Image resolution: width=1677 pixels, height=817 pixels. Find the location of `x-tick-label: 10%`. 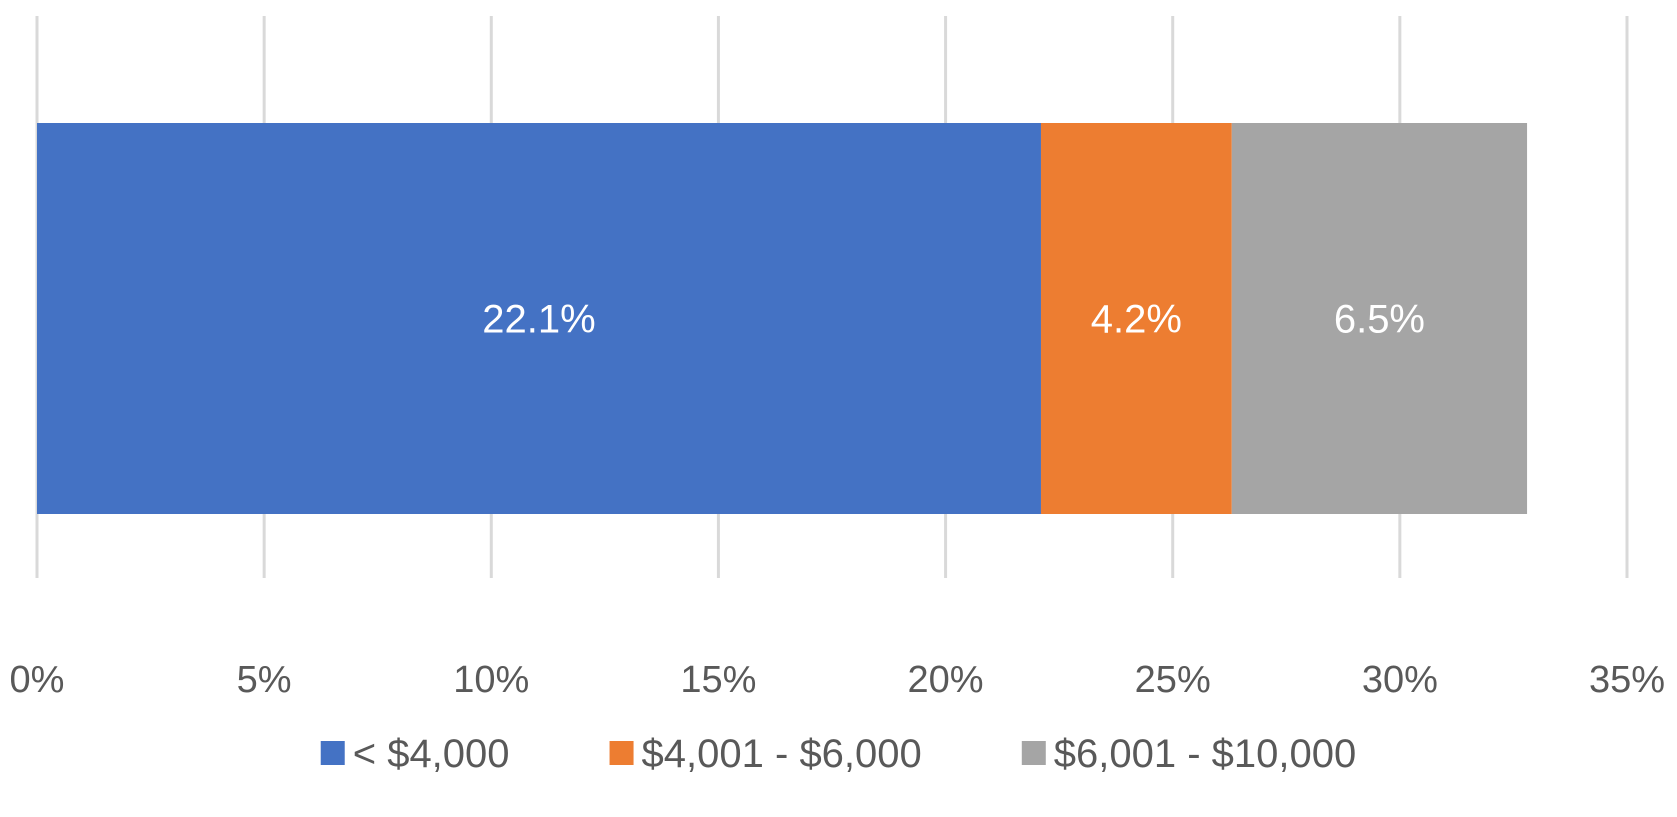

x-tick-label: 10% is located at coordinates (491, 680).